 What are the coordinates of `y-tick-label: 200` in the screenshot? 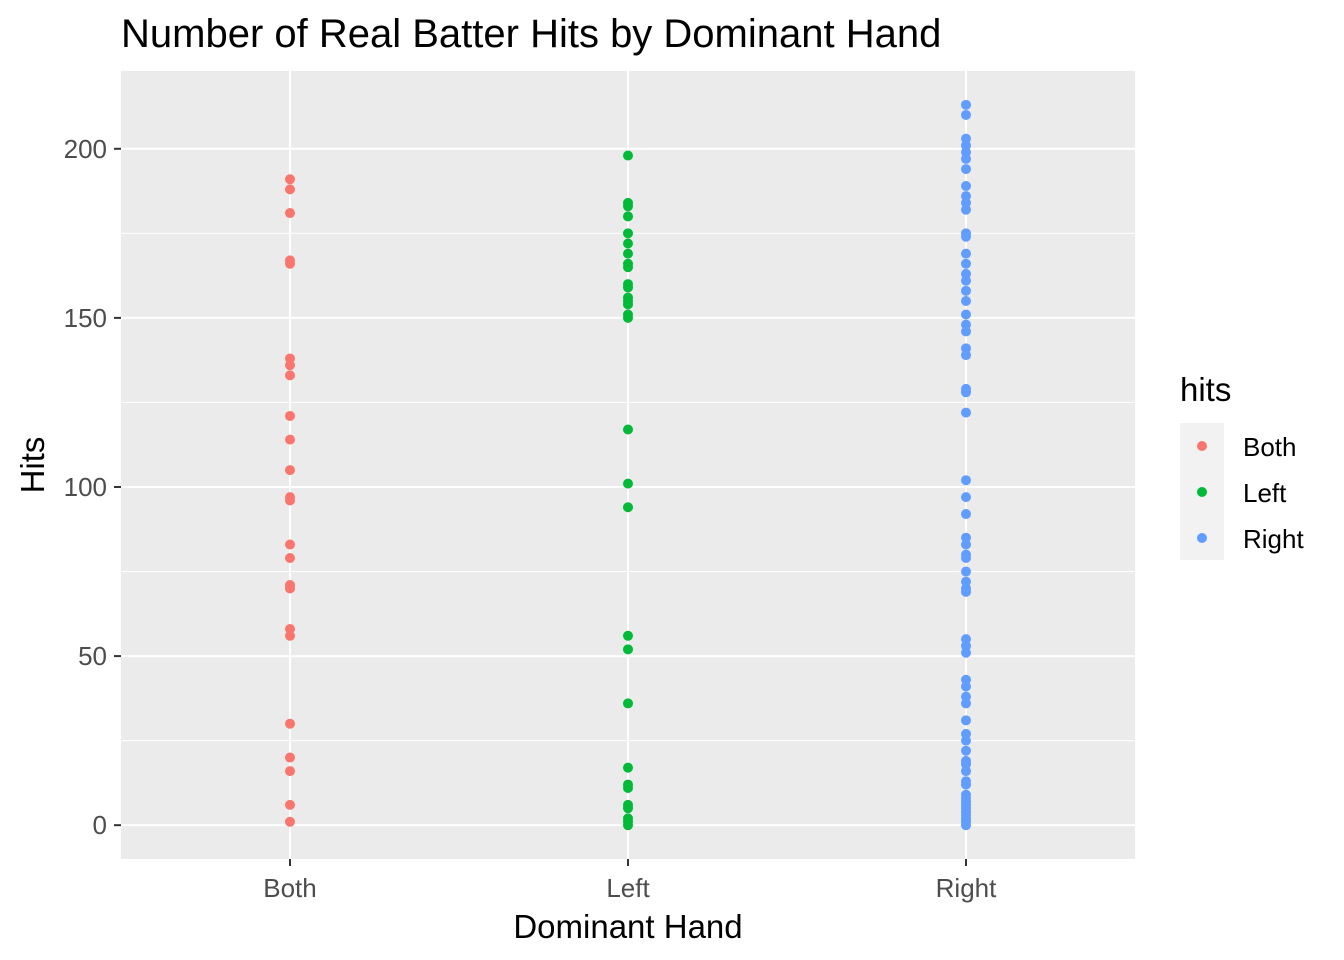 It's located at (85, 149).